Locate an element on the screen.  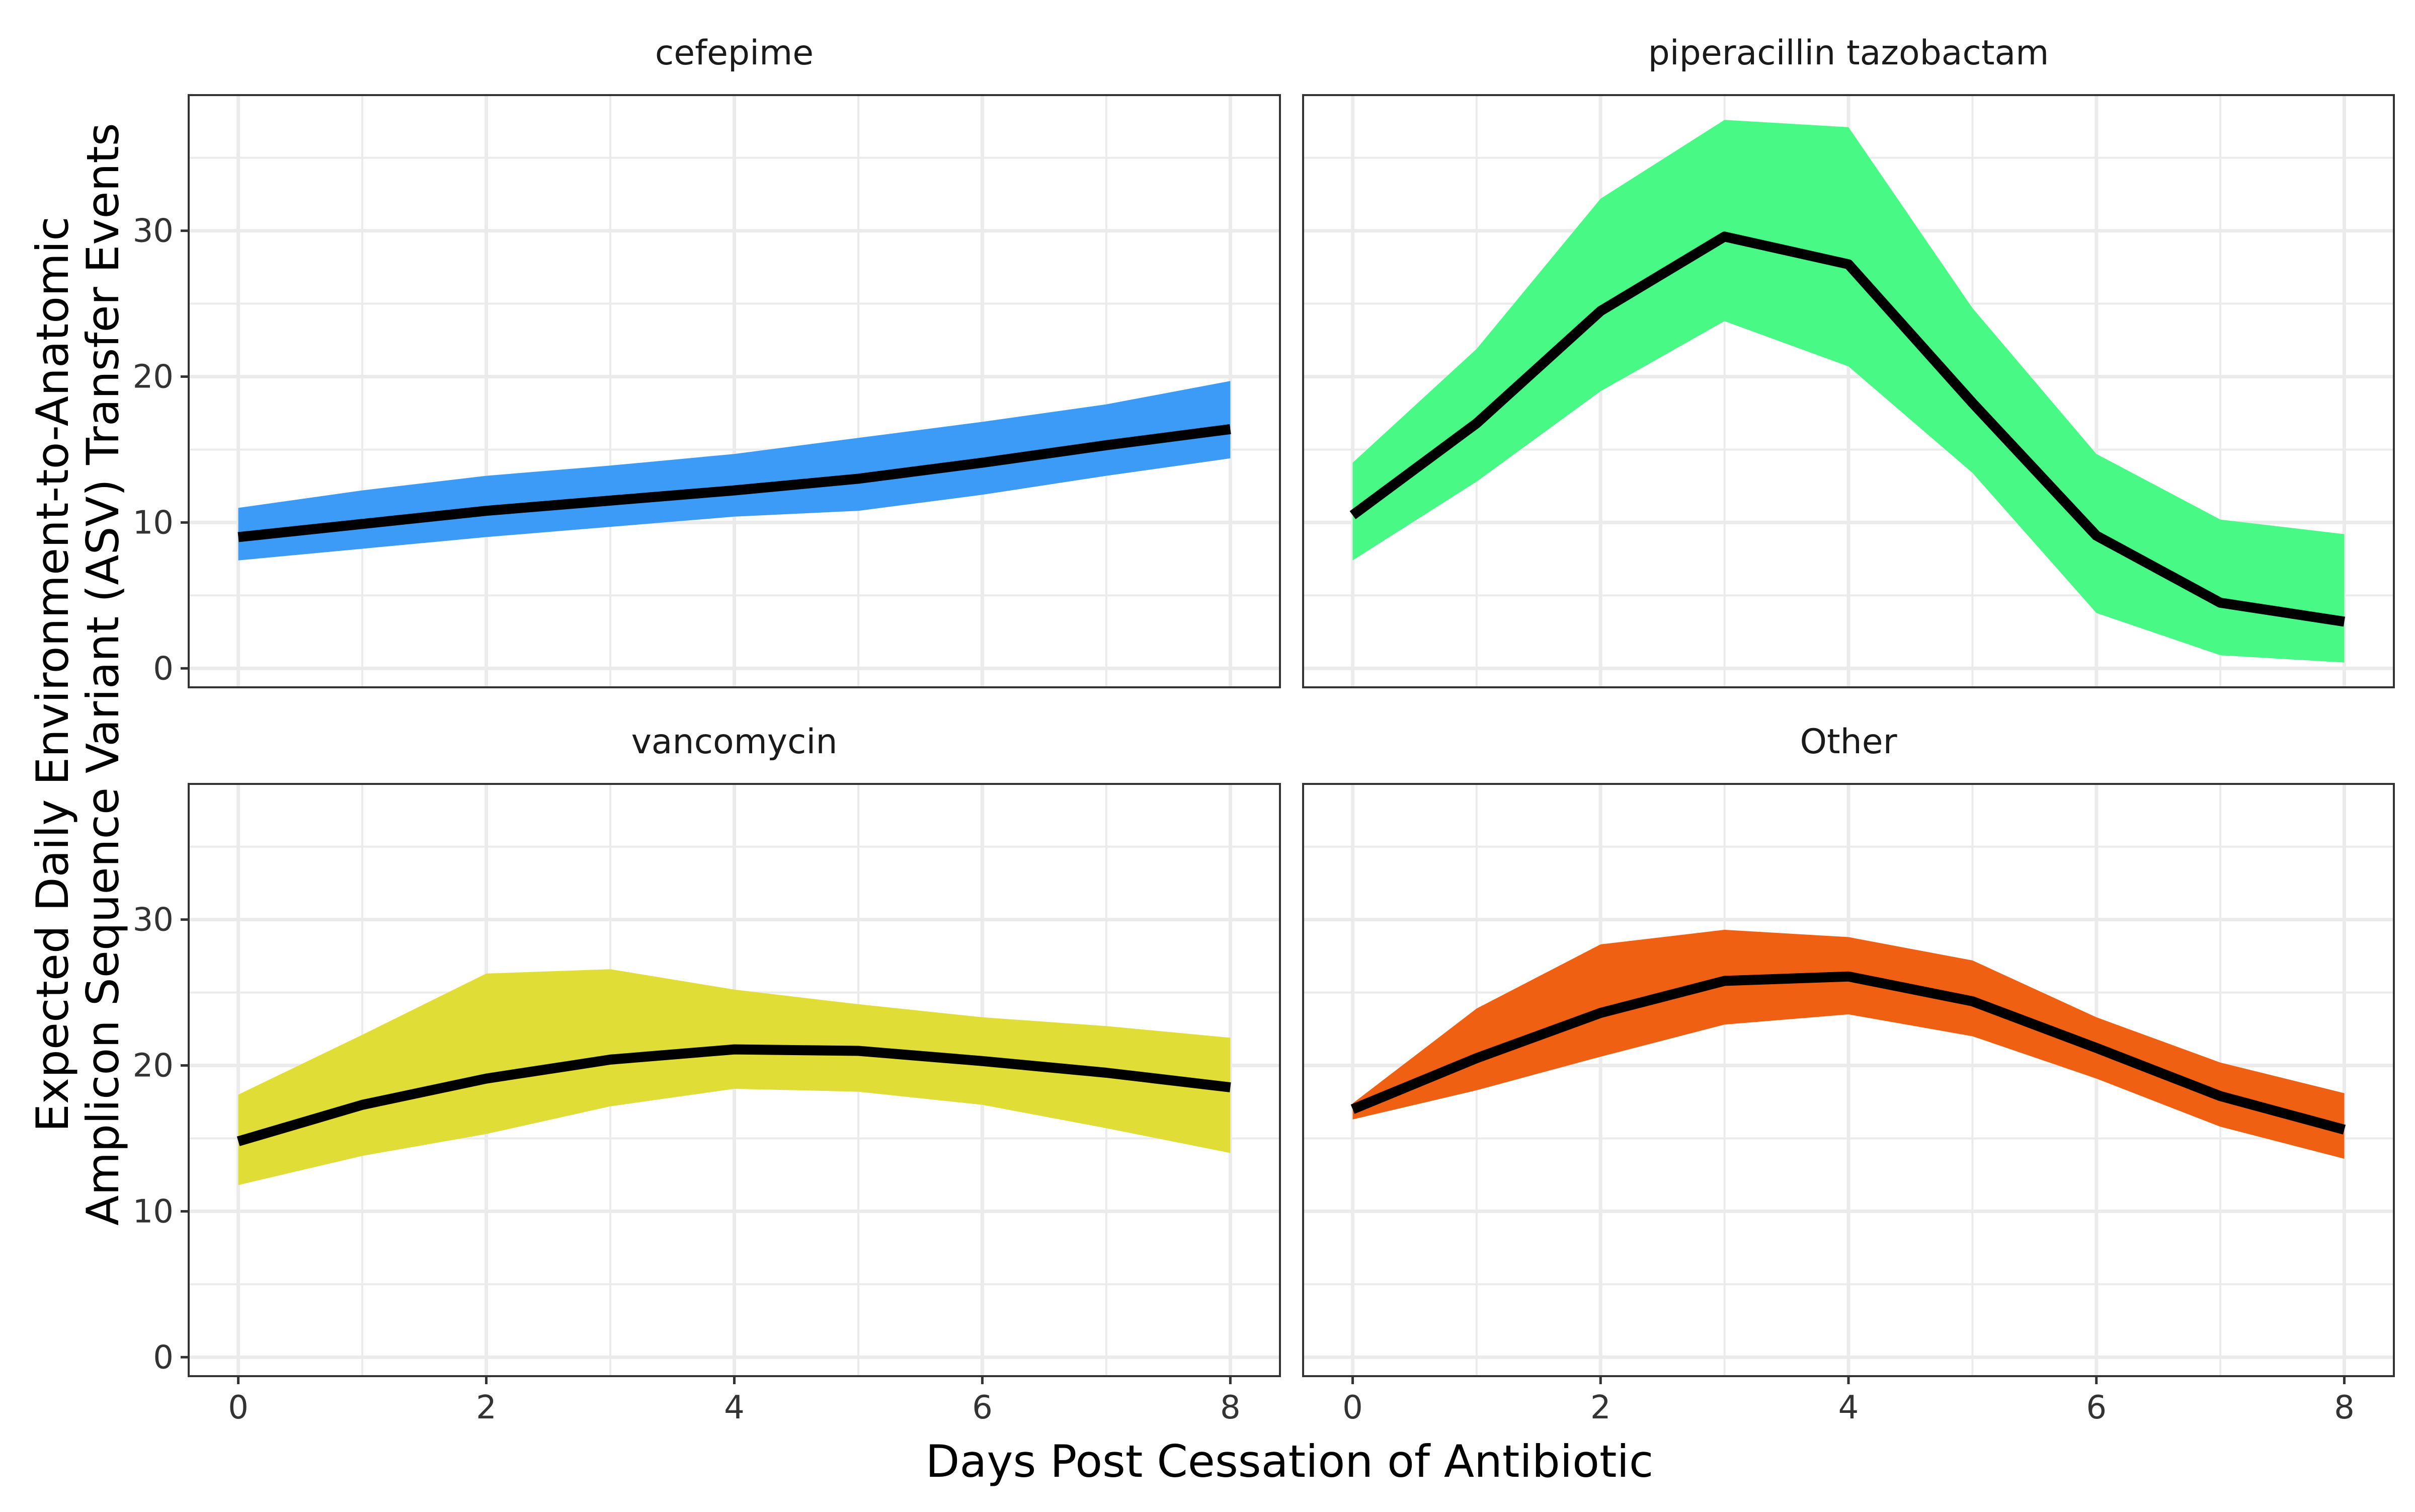
y-axis-title-line-1: Expected Daily Environment-to-Anatomic is located at coordinates (52, 674).